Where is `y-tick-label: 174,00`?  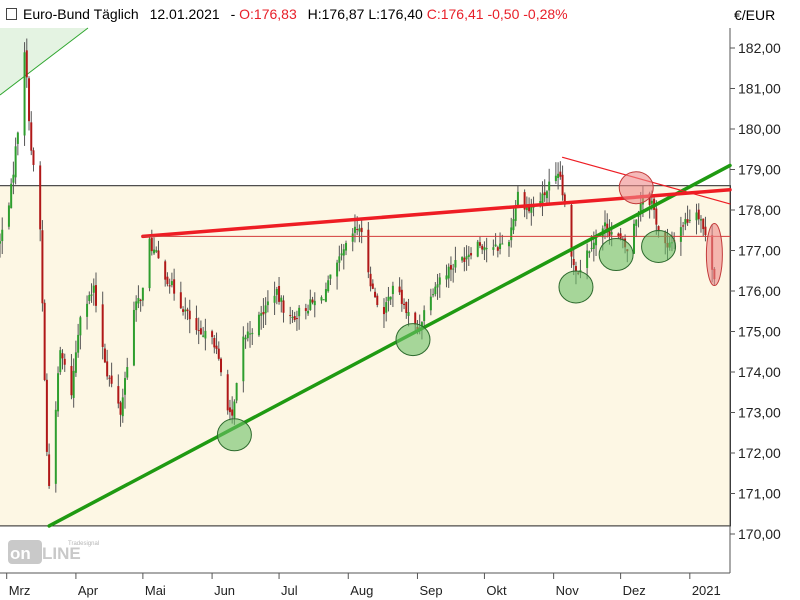
y-tick-label: 174,00 is located at coordinates (759, 372).